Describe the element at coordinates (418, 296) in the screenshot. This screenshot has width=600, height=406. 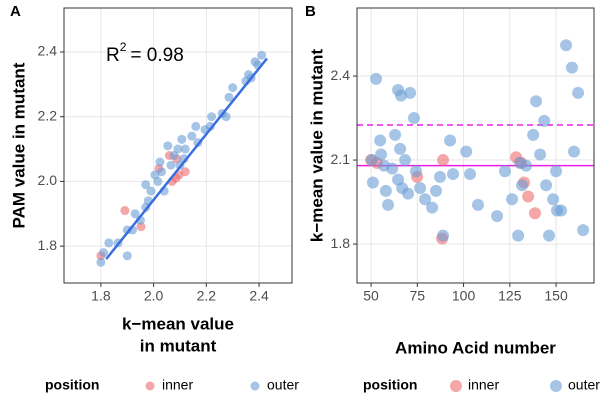
I see `x-tick-label: 75` at that location.